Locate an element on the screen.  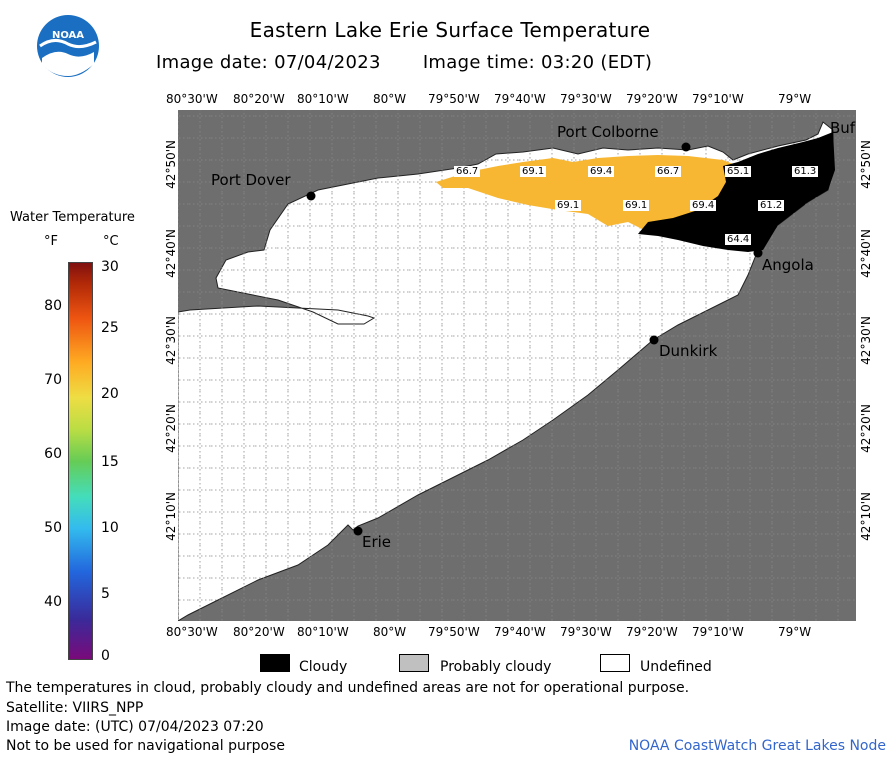
tick-f: 40 is located at coordinates (53, 602).